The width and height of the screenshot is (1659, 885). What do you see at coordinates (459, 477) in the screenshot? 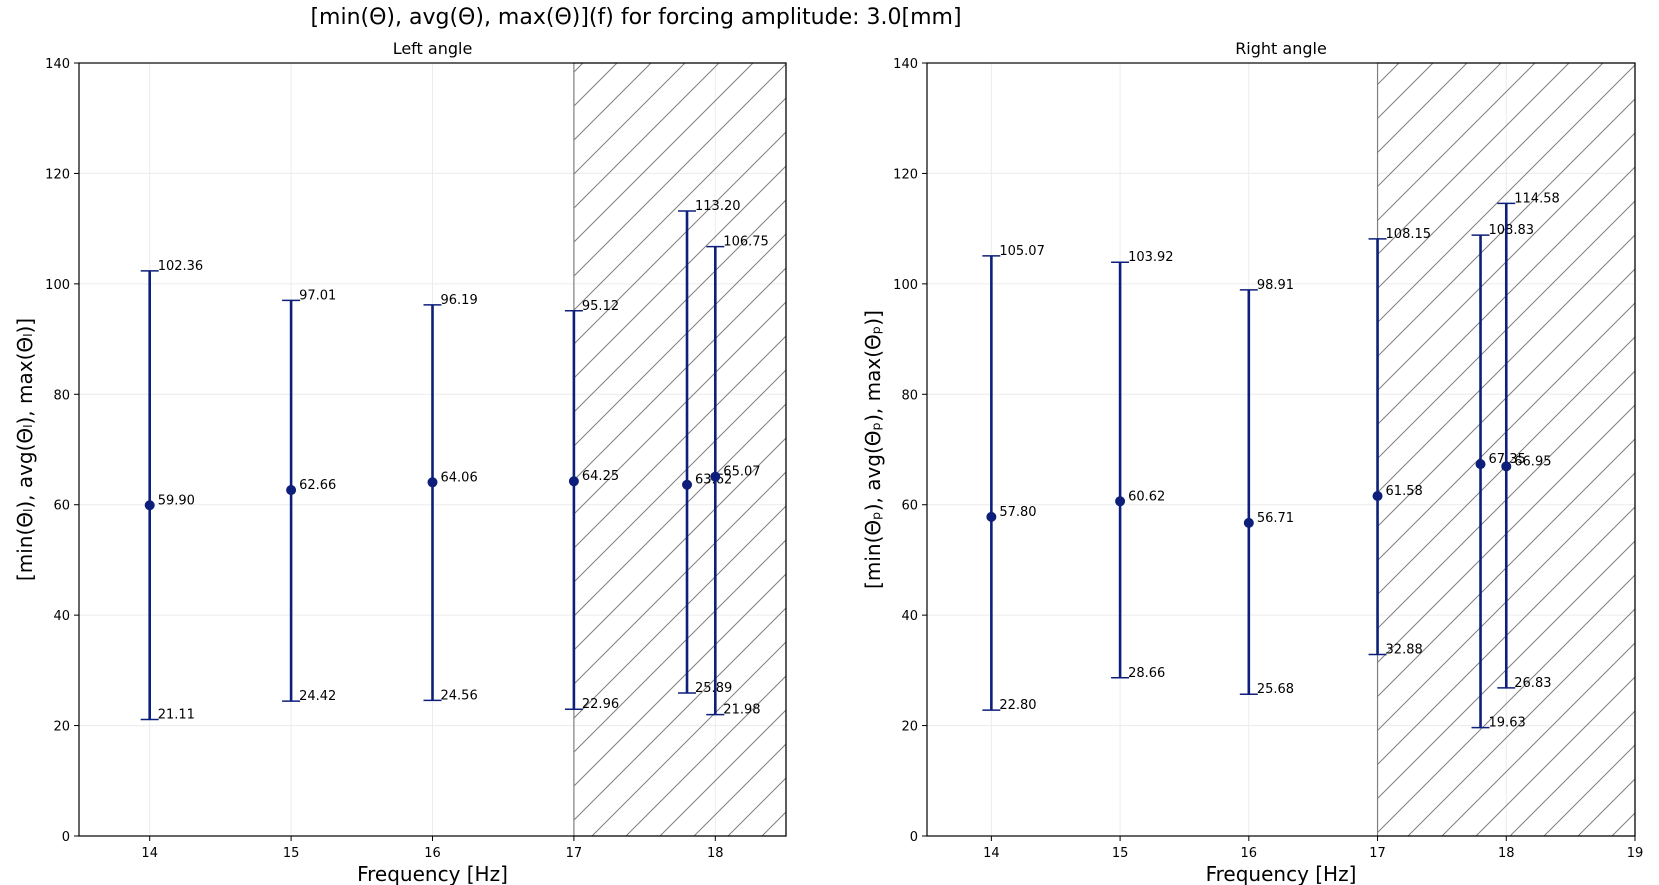
I see `avg-value-label: 64.06` at bounding box center [459, 477].